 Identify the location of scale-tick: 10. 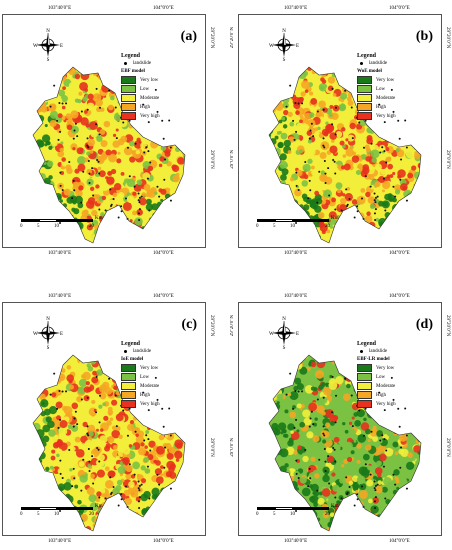
(292, 514).